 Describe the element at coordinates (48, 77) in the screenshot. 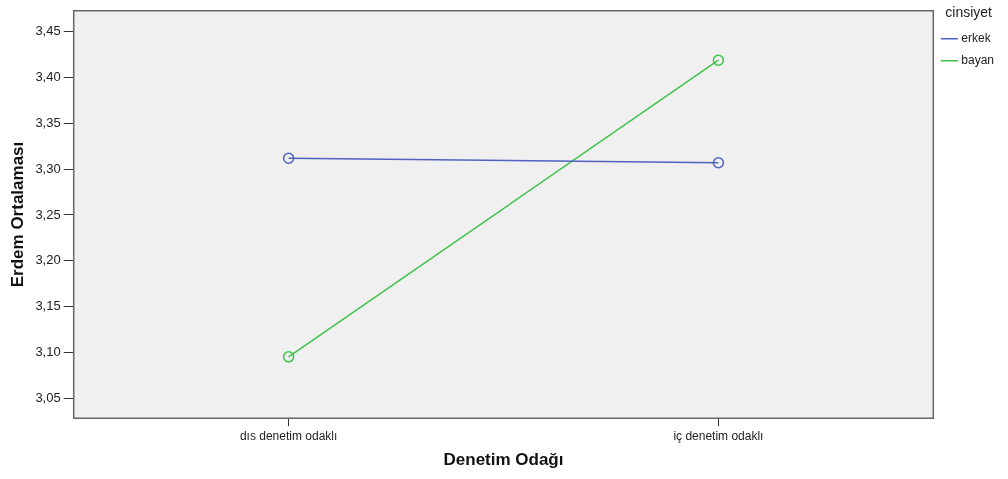

I see `y-tick-label: 3,40` at that location.